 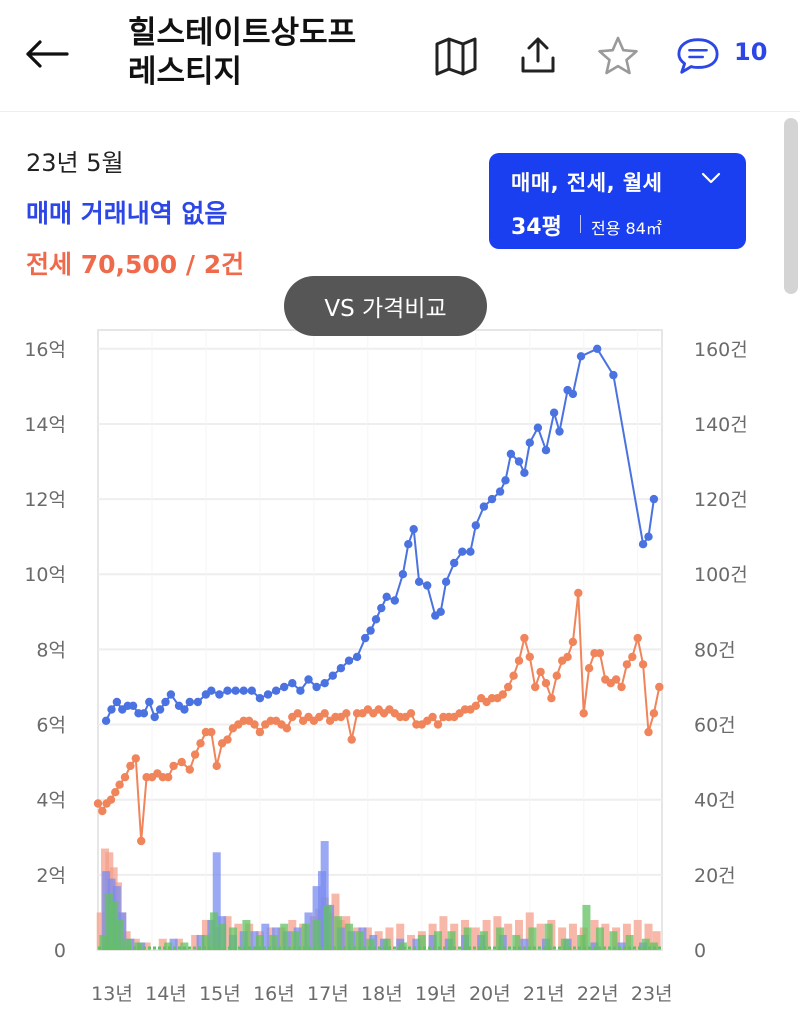 I want to click on star-icon, so click(x=618, y=55).